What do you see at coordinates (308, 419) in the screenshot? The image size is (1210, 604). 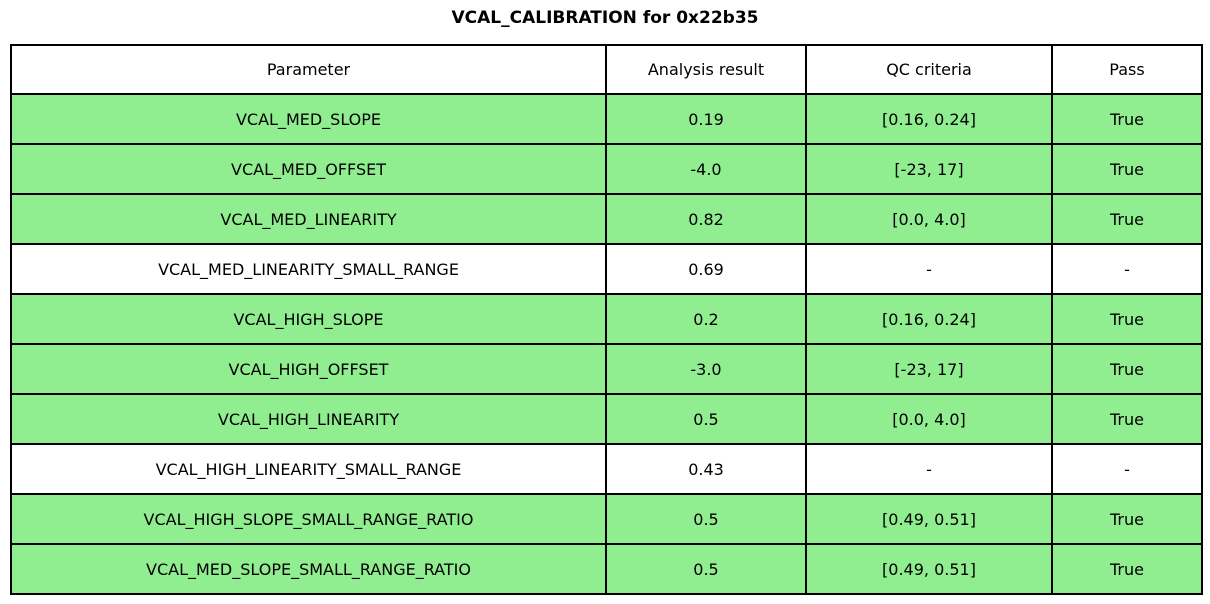 I see `cell-parameter: VCAL_HIGH_LINEARITY` at bounding box center [308, 419].